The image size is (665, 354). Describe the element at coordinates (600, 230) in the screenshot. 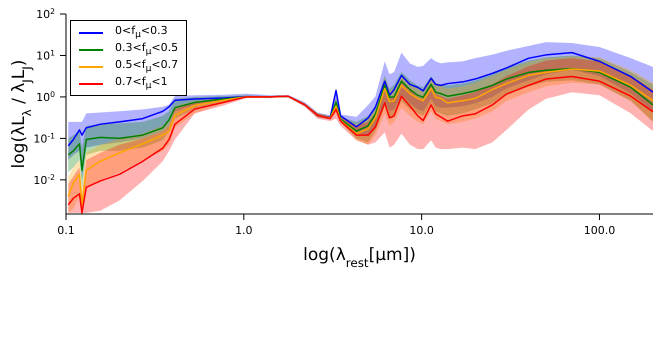

I see `x-tick-label: 100.0` at that location.